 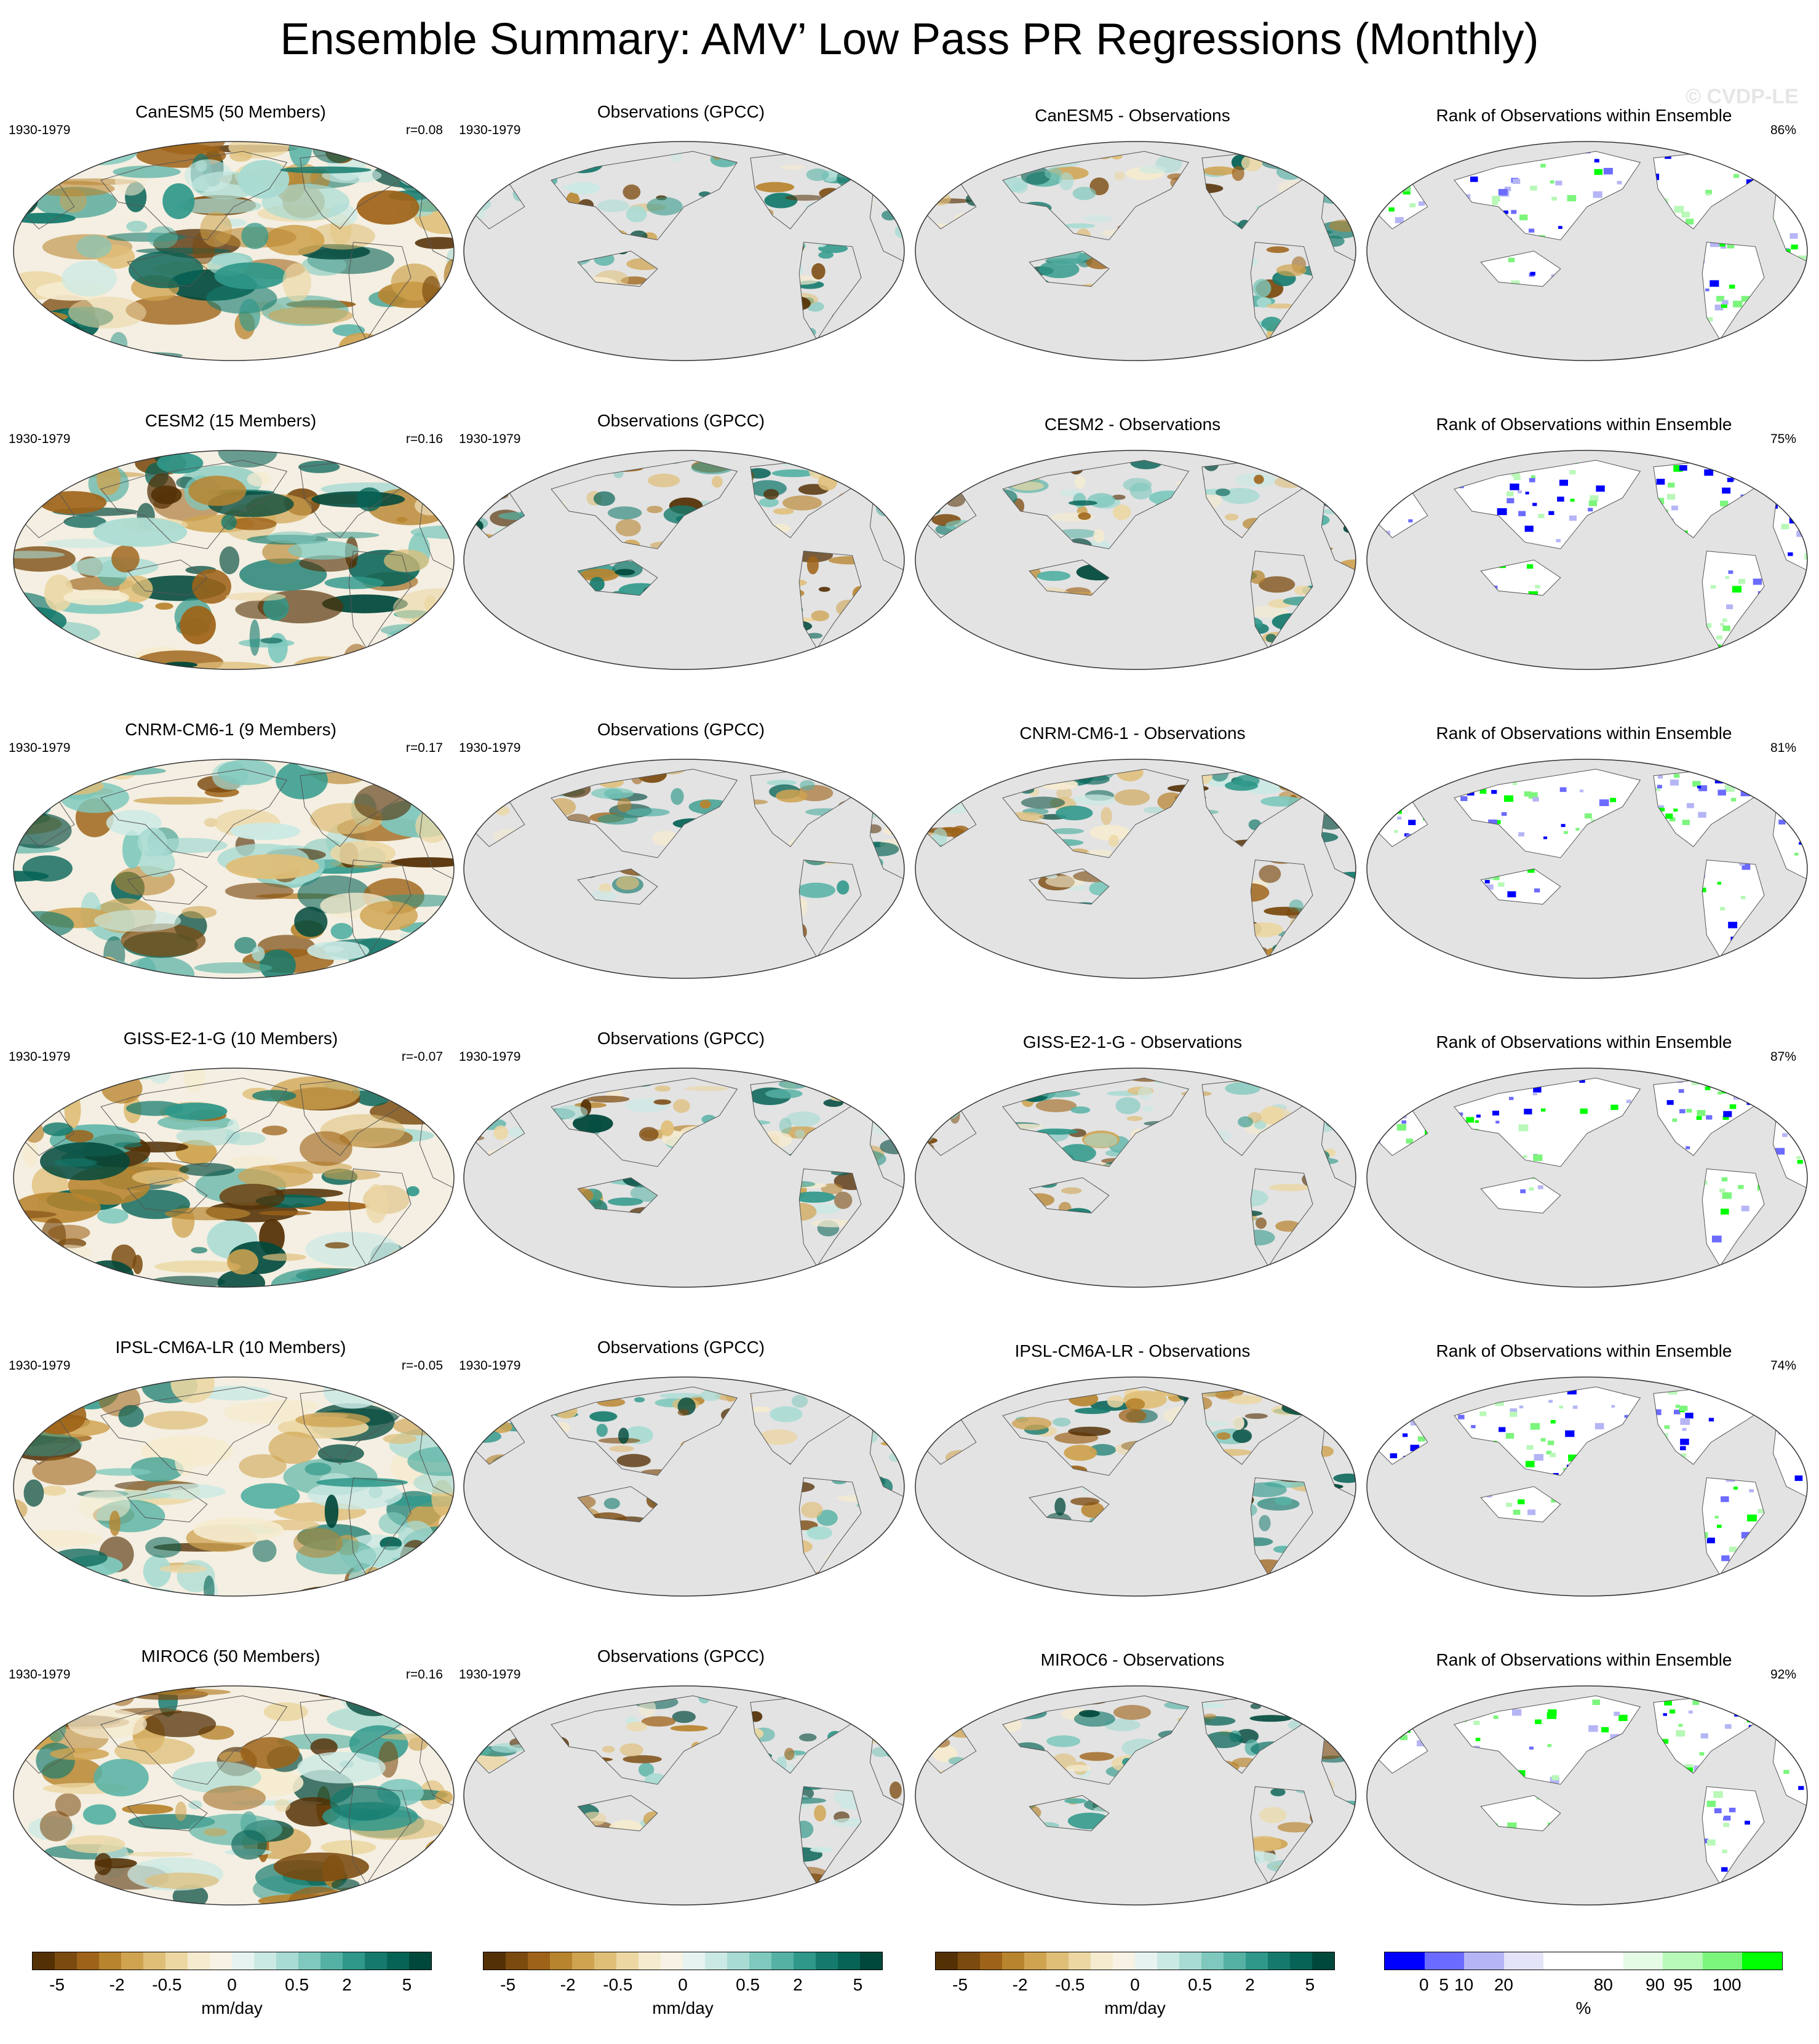 I want to click on model-panel: GISS-E2-1-G (10 Members) 1930-1979 r=-0.07, so click(x=230, y=1179).